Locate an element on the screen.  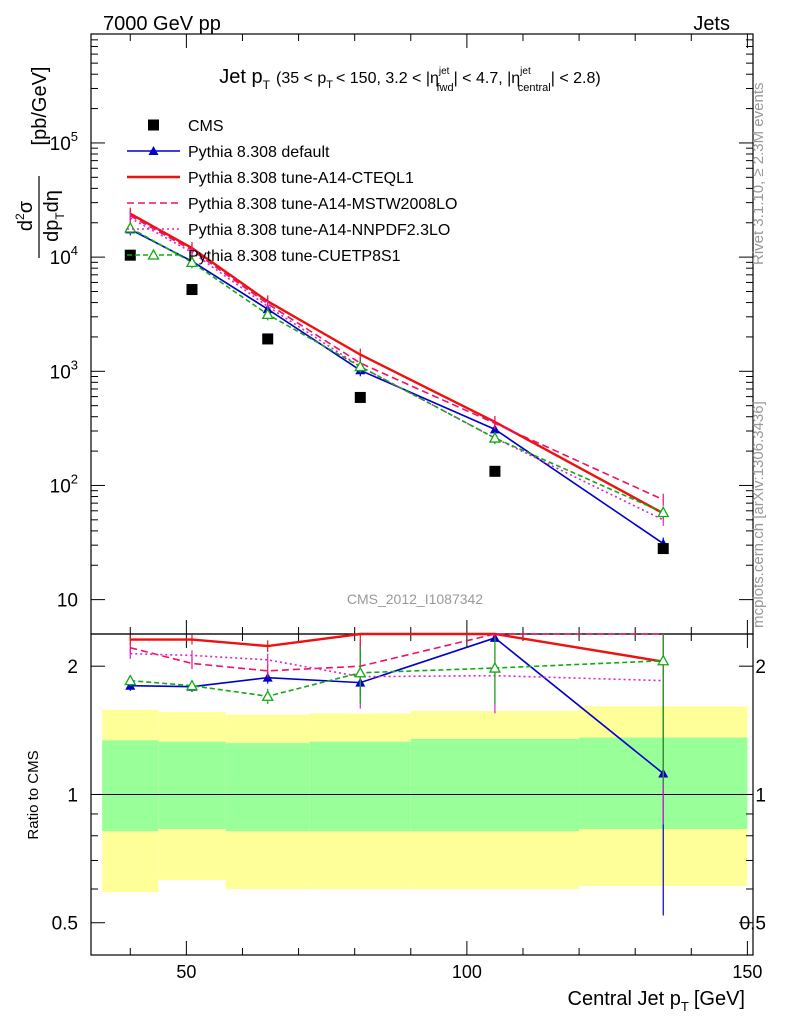
title-cut-sub2: fwd is located at coordinates (444, 88).